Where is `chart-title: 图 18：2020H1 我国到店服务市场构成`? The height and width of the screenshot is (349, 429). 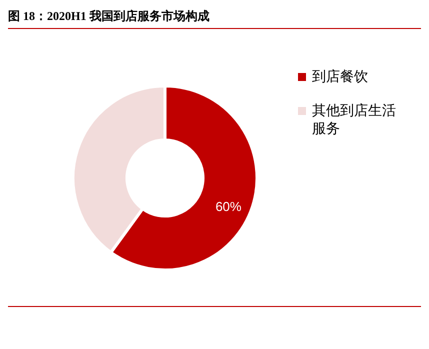
chart-title: 图 18：2020H1 我国到店服务市场构成 is located at coordinates (109, 16).